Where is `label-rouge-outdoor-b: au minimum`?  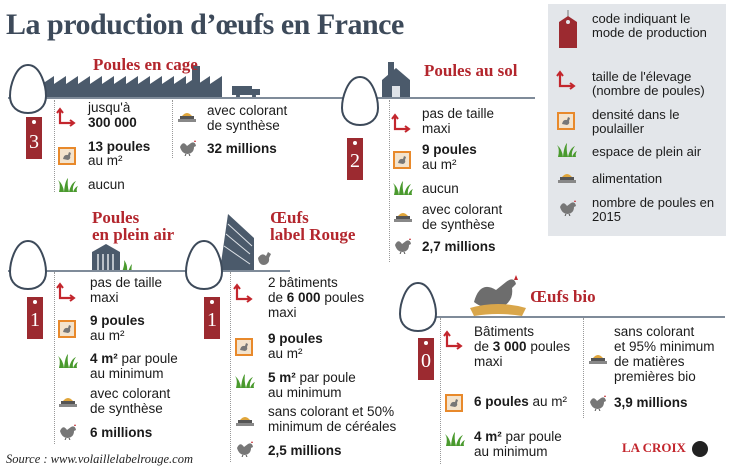 label-rouge-outdoor-b: au minimum is located at coordinates (305, 392).